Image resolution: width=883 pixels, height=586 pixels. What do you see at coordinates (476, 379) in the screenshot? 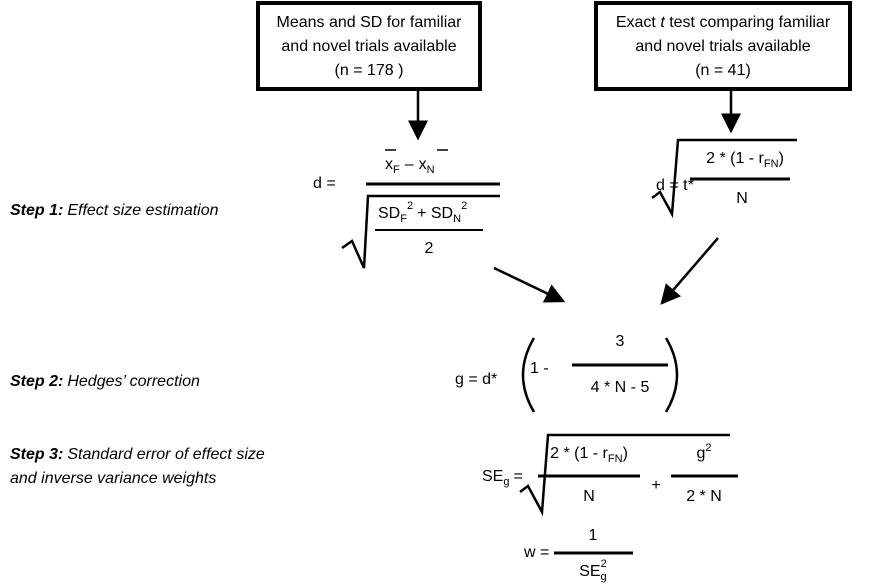
I see `formula-lhs: g = d*` at bounding box center [476, 379].